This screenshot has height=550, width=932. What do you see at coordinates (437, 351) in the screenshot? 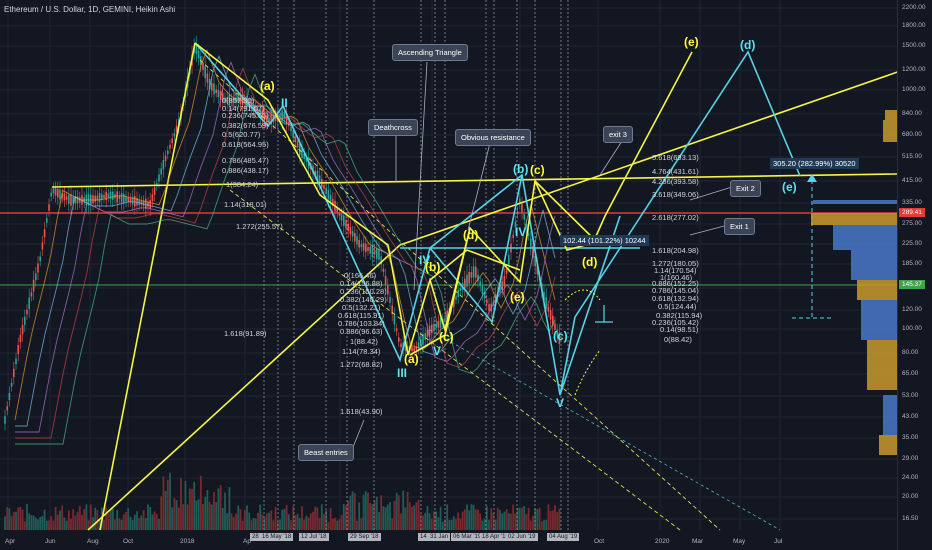
I see `wave-label-V1: V` at bounding box center [437, 351].